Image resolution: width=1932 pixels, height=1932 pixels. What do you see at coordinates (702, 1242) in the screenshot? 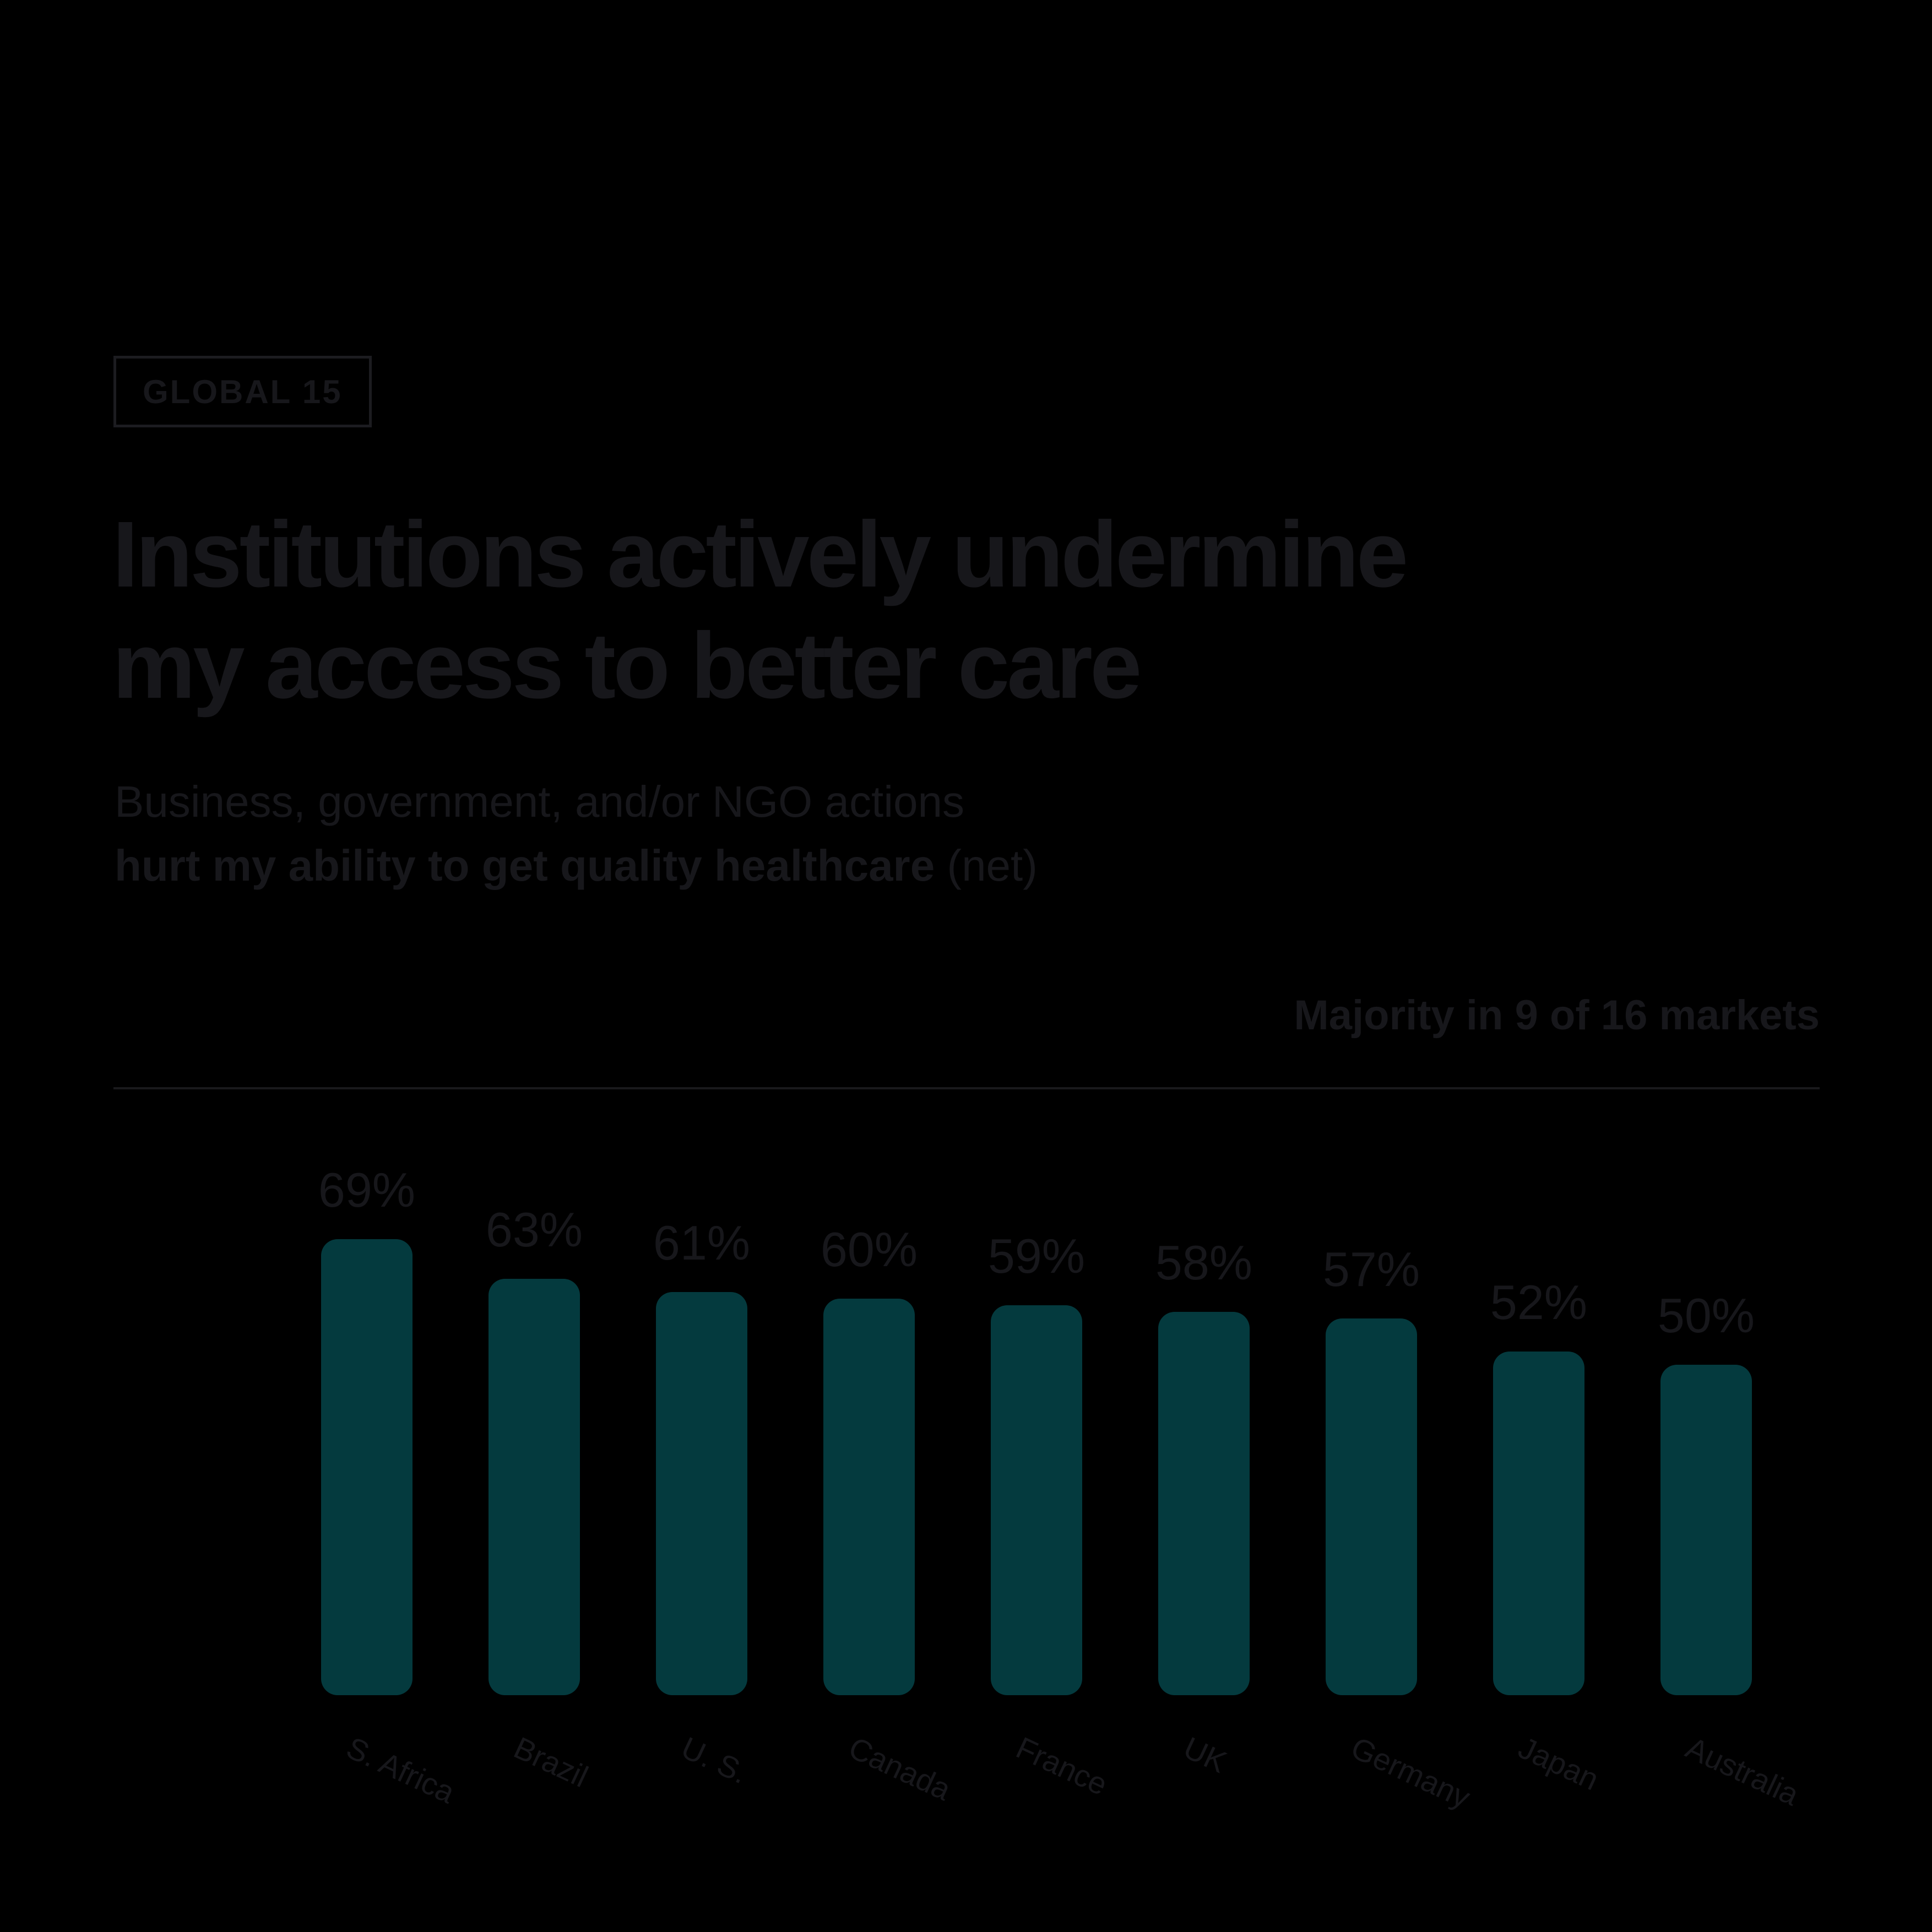
I see `bar-value-label: 61%` at bounding box center [702, 1242].